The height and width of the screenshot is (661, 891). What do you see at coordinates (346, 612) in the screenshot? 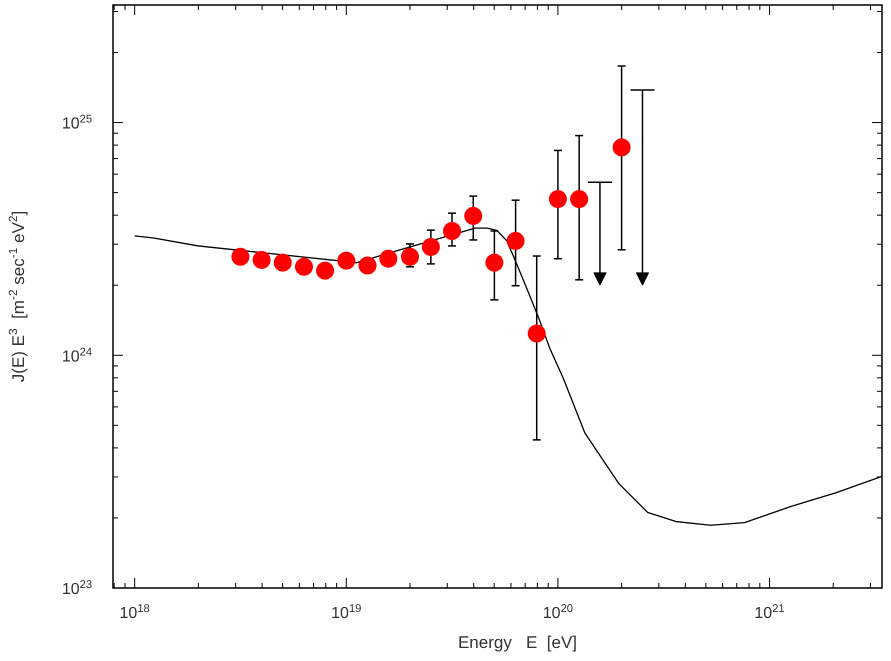
I see `x-tick-label: 10$^{19}$` at bounding box center [346, 612].